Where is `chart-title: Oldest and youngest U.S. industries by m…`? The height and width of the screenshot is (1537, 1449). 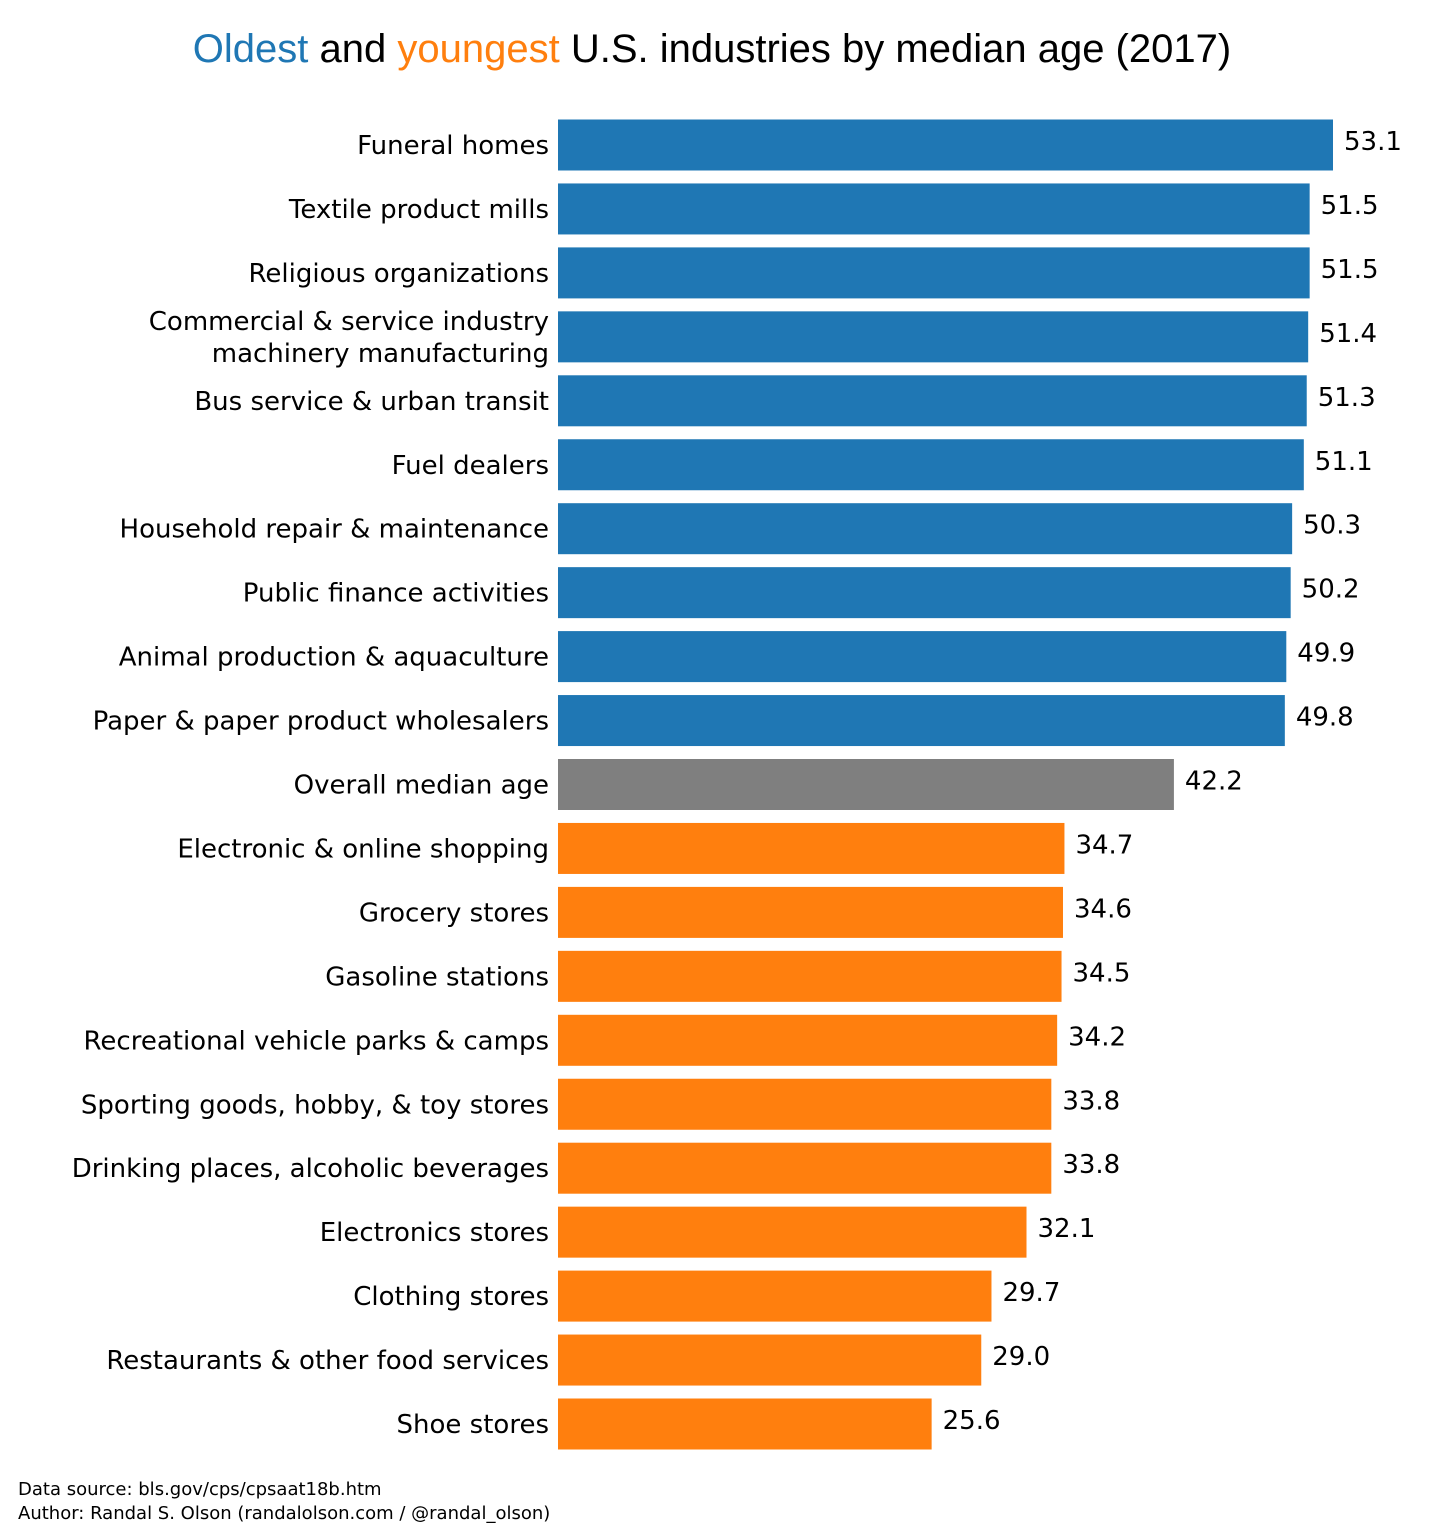
chart-title: Oldest and youngest U.S. industries by m… is located at coordinates (712, 49).